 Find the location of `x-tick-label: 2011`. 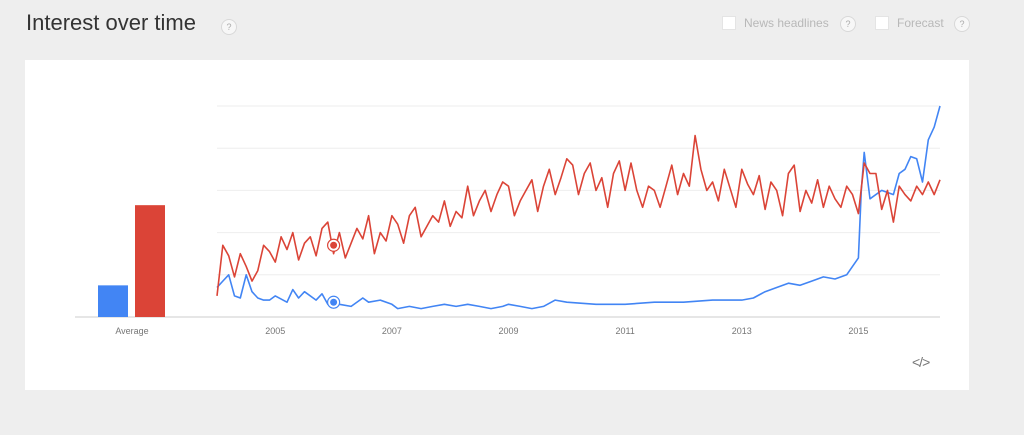

x-tick-label: 2011 is located at coordinates (624, 331).